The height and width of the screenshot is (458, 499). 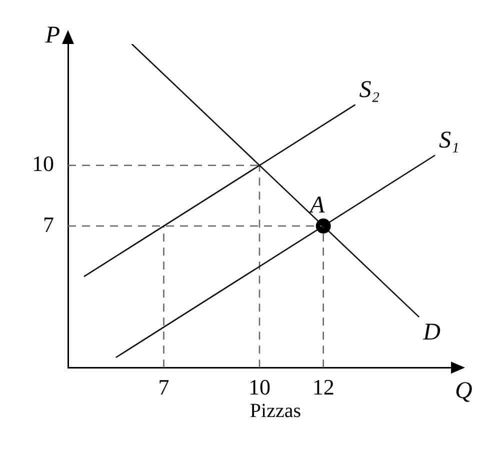 What do you see at coordinates (449, 141) in the screenshot?
I see `series-label: S₁` at bounding box center [449, 141].